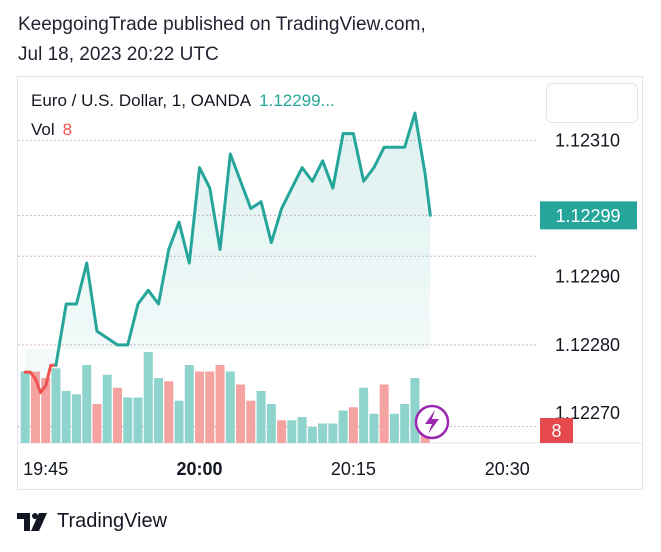 Image resolution: width=661 pixels, height=552 pixels. I want to click on volume-badge, so click(556, 430).